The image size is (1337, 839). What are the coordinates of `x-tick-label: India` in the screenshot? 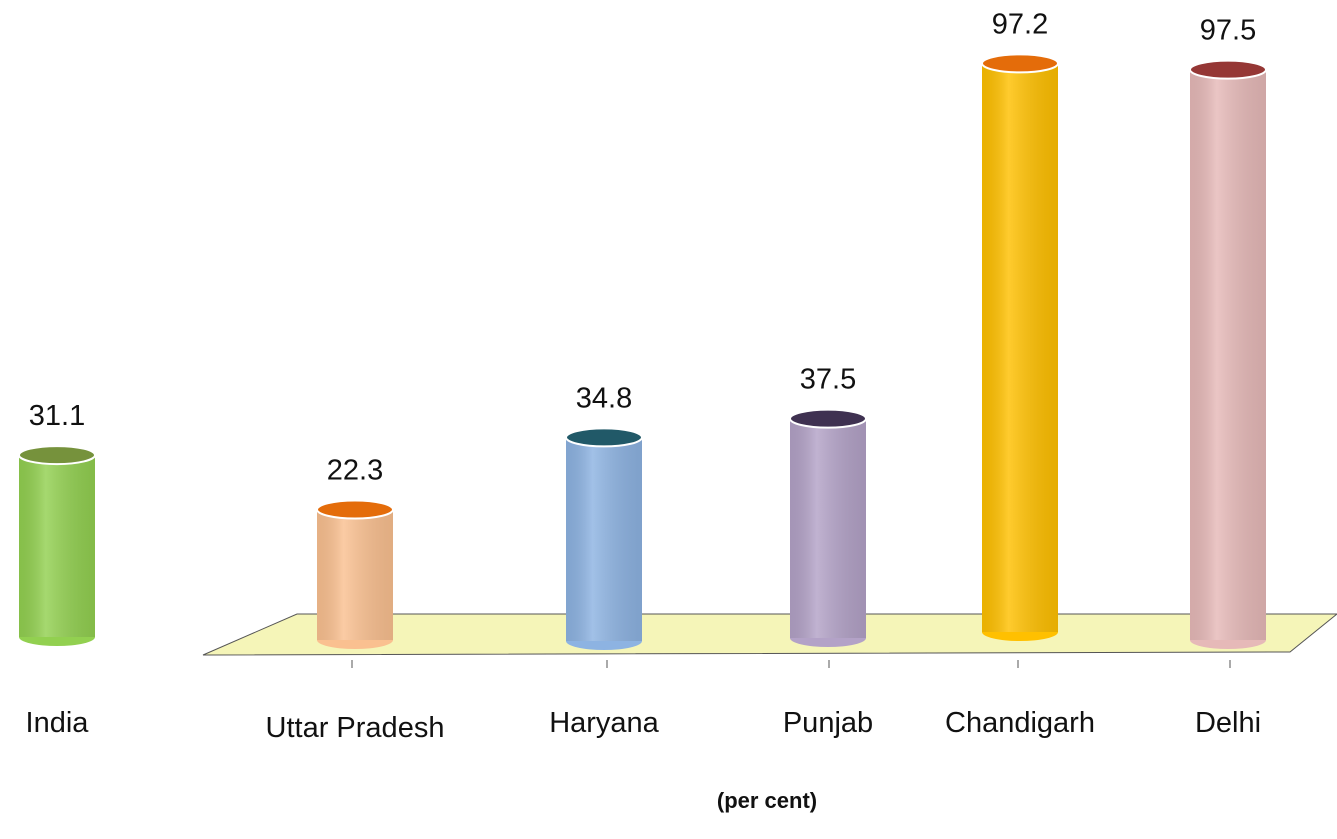 It's located at (58, 723).